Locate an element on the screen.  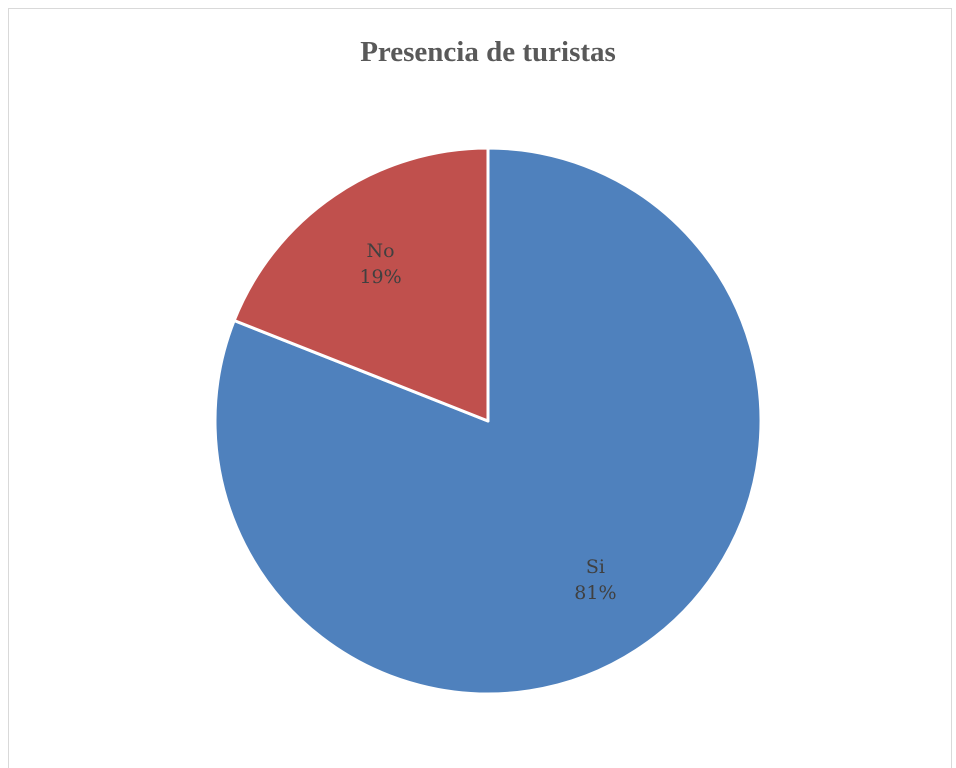
slice-label-no: No is located at coordinates (381, 251).